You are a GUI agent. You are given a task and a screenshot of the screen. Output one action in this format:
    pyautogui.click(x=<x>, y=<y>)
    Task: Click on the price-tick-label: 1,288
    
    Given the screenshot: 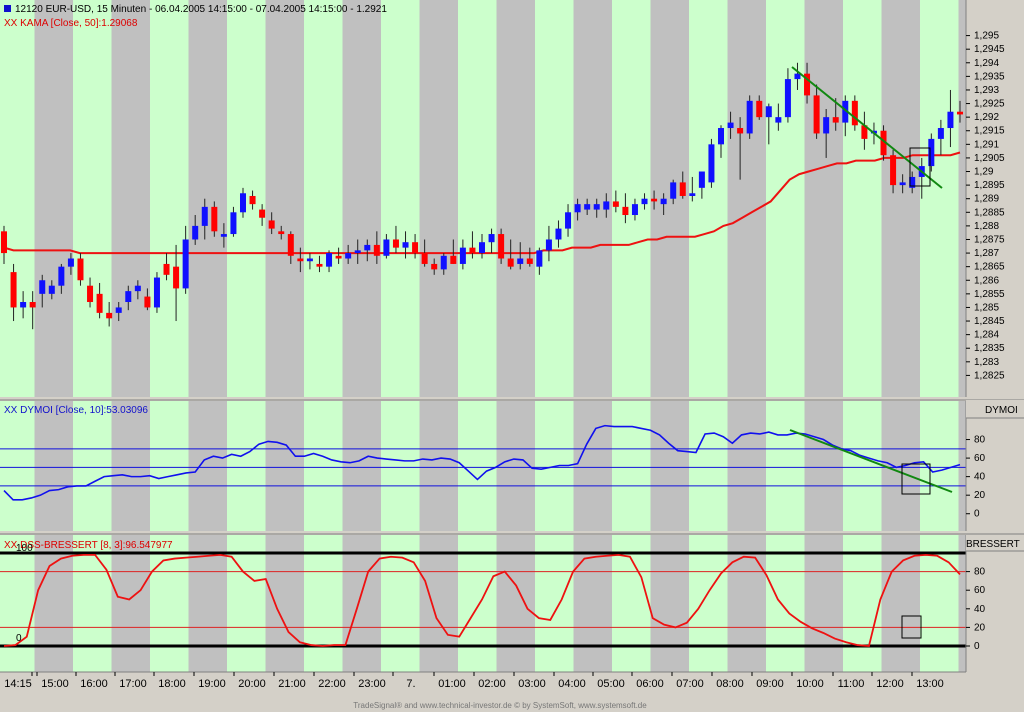 What is the action you would take?
    pyautogui.click(x=986, y=226)
    